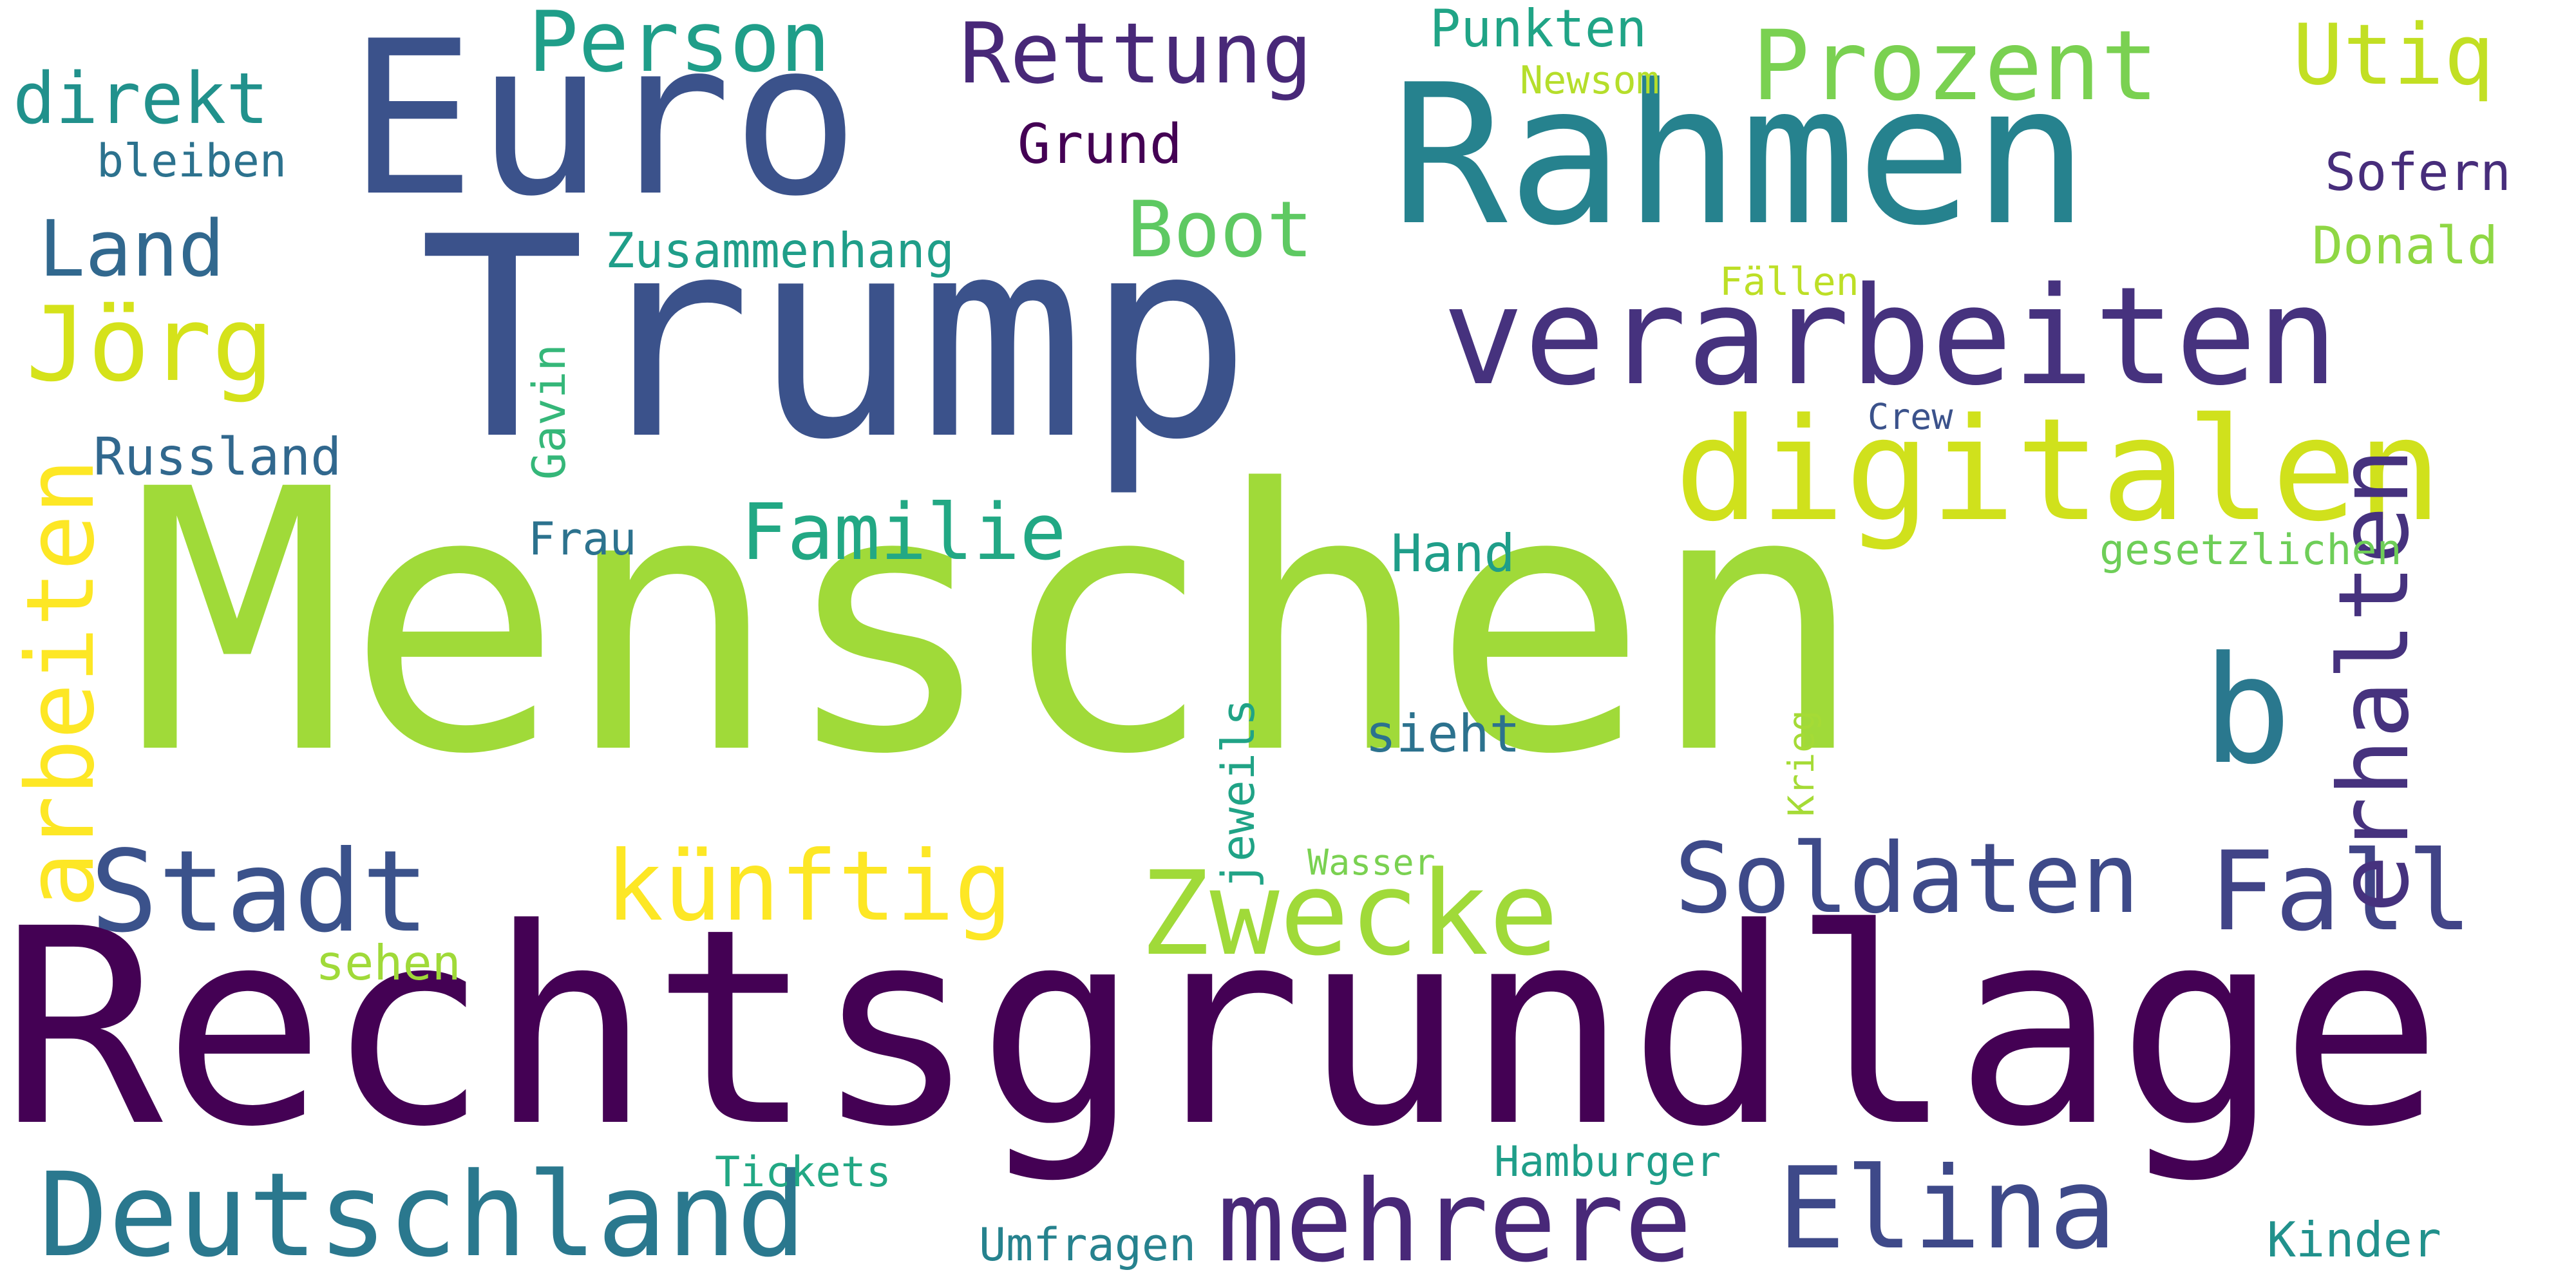  I want to click on word-mehrere: mehrere, so click(1454, 1222).